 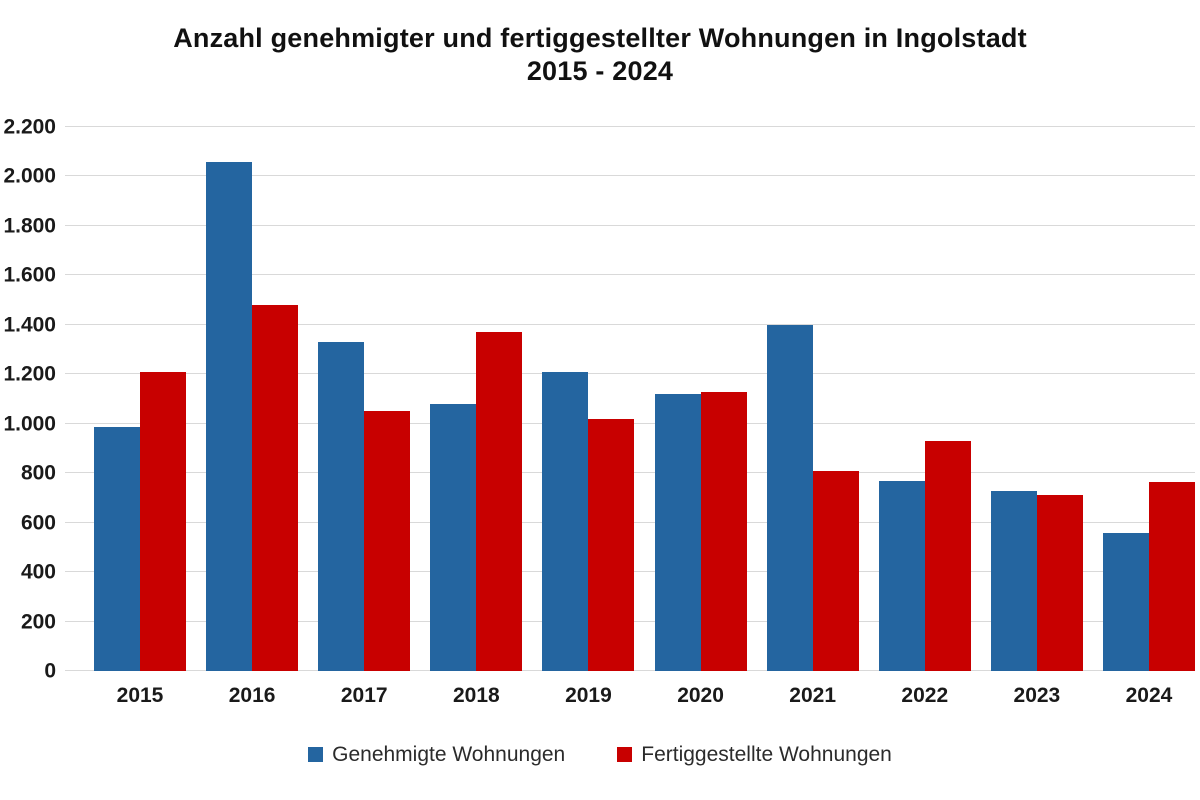 What do you see at coordinates (924, 416) in the screenshot?
I see `bar-group-2022: 2022` at bounding box center [924, 416].